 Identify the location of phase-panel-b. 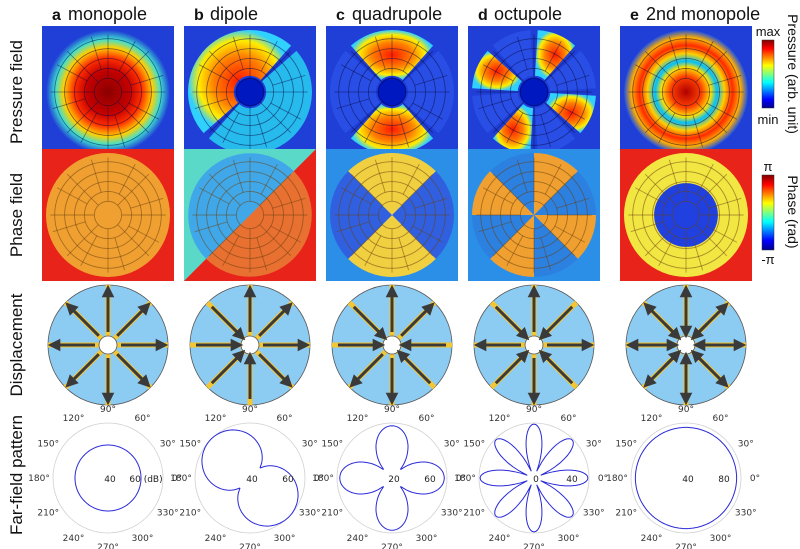
(250, 215).